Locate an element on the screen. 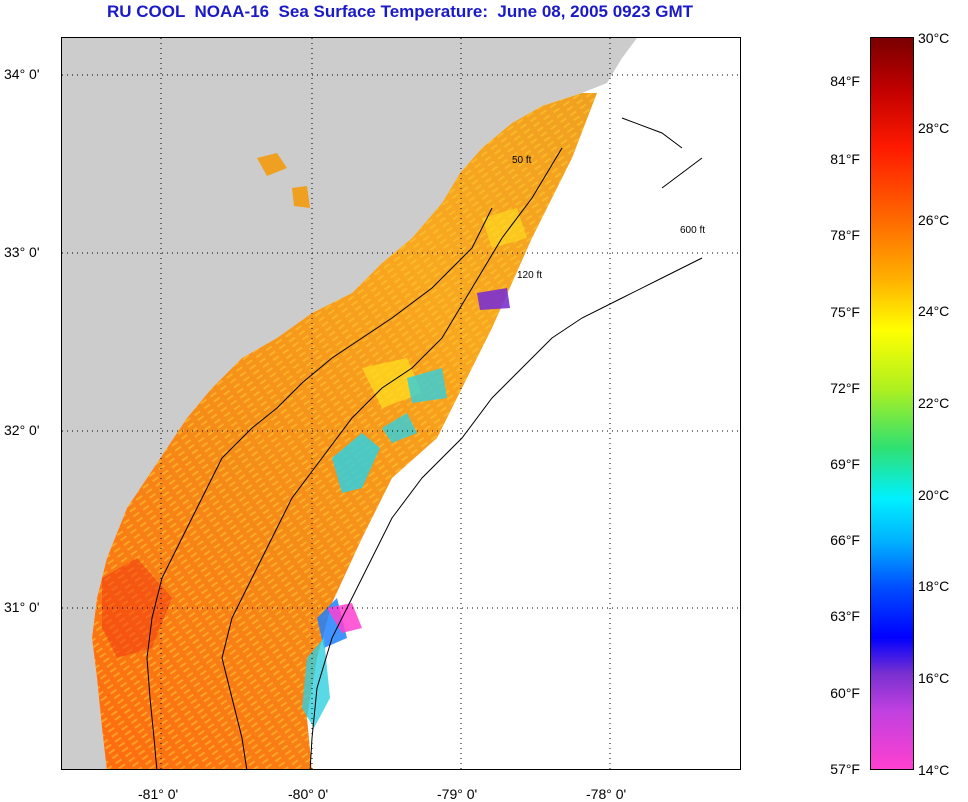 The height and width of the screenshot is (802, 968). lon-label-79: -79° 0' is located at coordinates (457, 794).